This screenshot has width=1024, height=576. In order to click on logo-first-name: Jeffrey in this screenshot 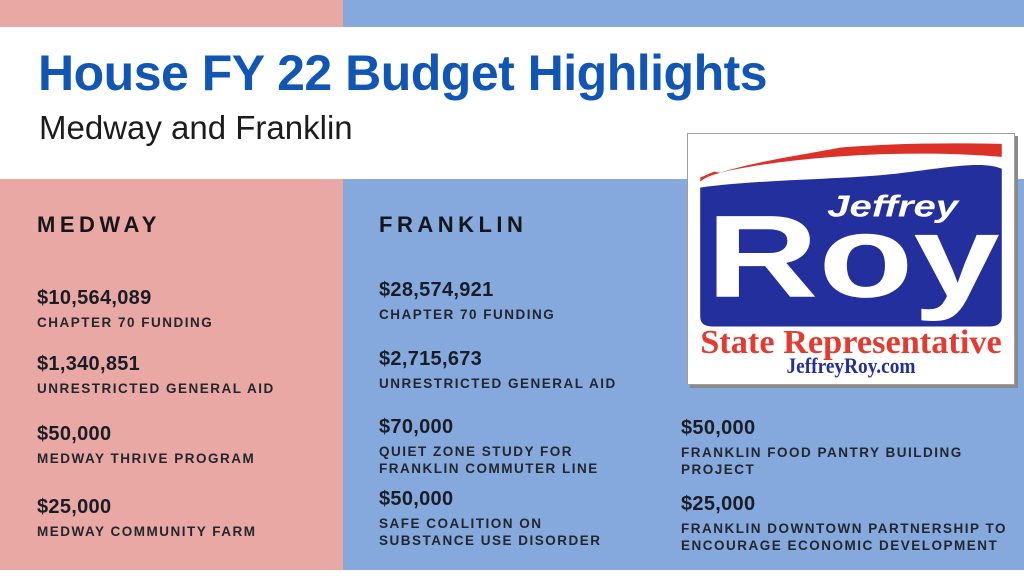, I will do `click(893, 205)`.